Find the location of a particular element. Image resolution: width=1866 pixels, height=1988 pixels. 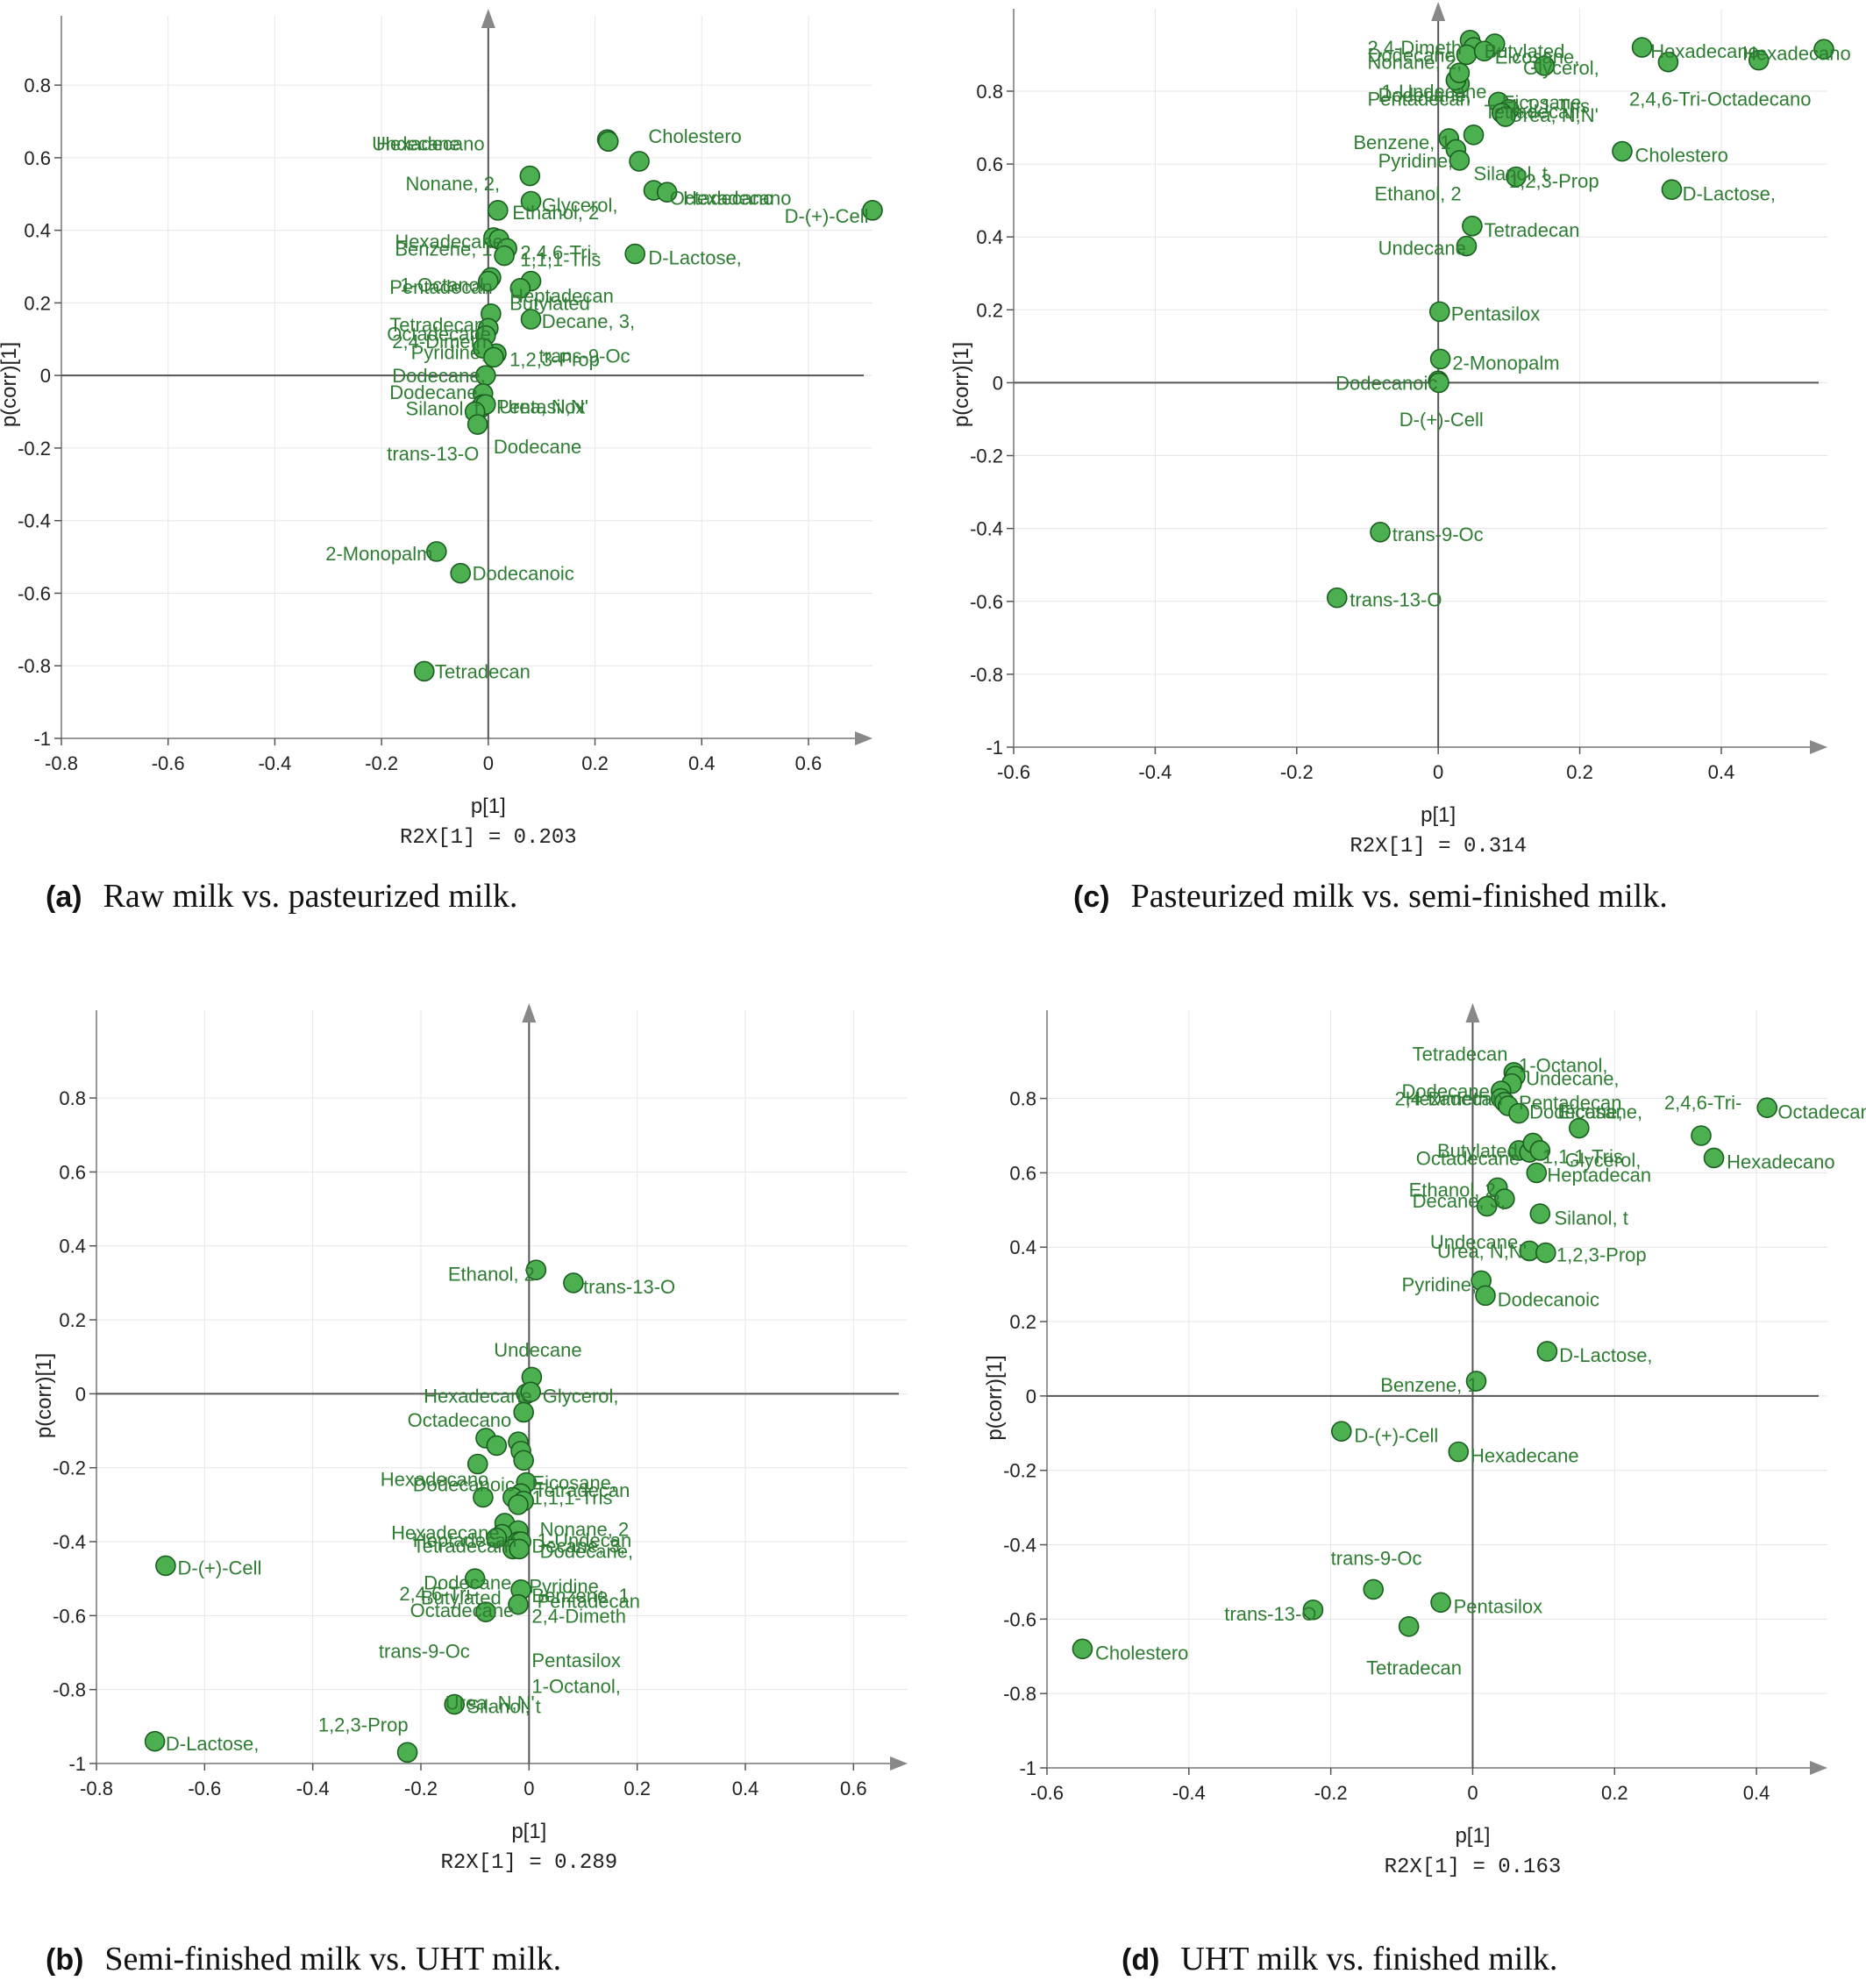

x-tick-label: -0.4 is located at coordinates (313, 1788).